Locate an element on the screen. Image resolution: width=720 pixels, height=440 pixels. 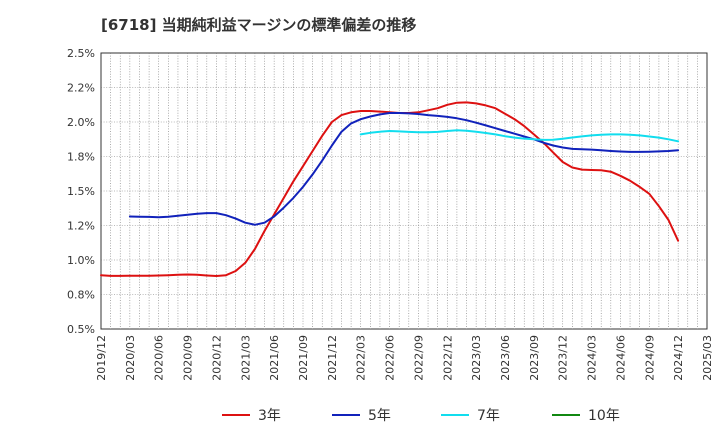
x-tick-label: 2021/12 is located at coordinates (332, 358).